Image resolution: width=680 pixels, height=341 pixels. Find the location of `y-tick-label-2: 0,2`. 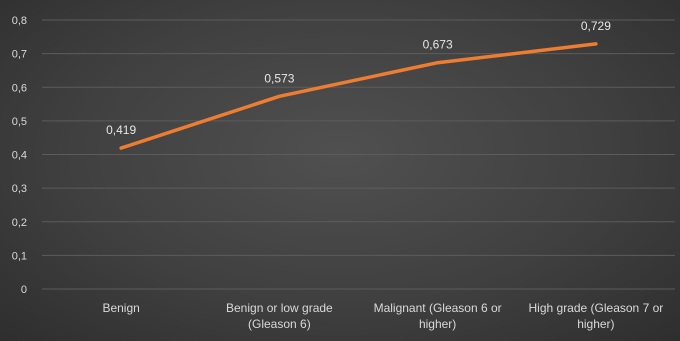

y-tick-label-2: 0,2 is located at coordinates (19, 223).